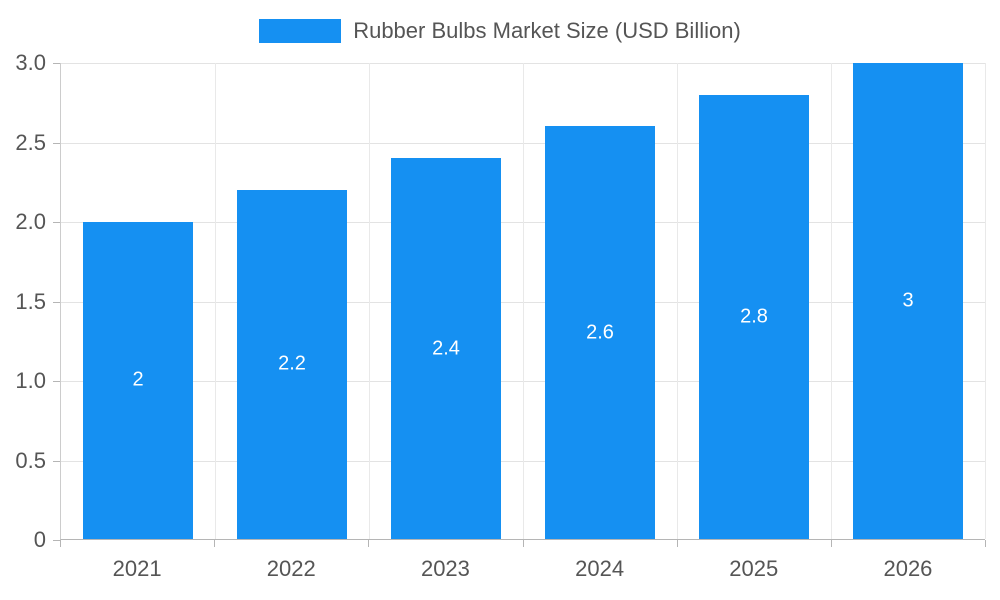 This screenshot has height=600, width=1000. I want to click on y-tick-label: 1.5, so click(30, 301).